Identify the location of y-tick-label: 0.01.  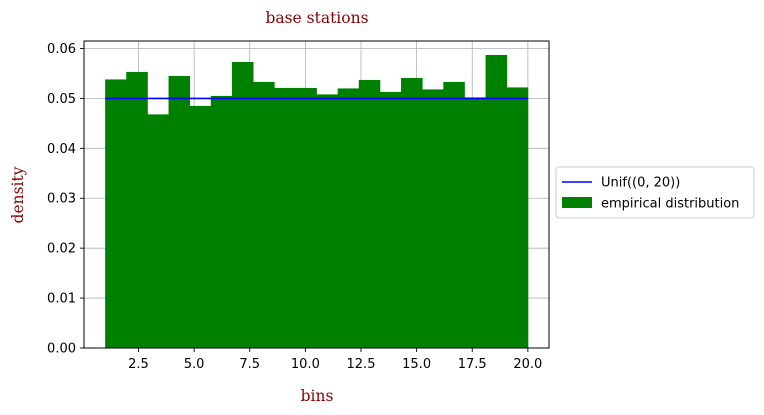
(61, 299).